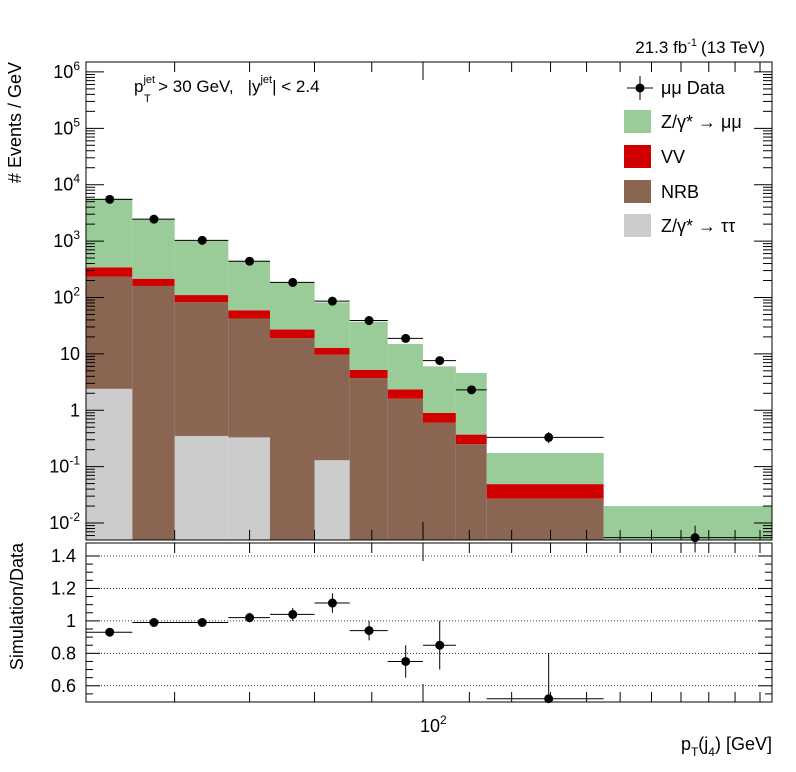  What do you see at coordinates (64, 521) in the screenshot?
I see `main-y-tick-label-0: 10⁻²` at bounding box center [64, 521].